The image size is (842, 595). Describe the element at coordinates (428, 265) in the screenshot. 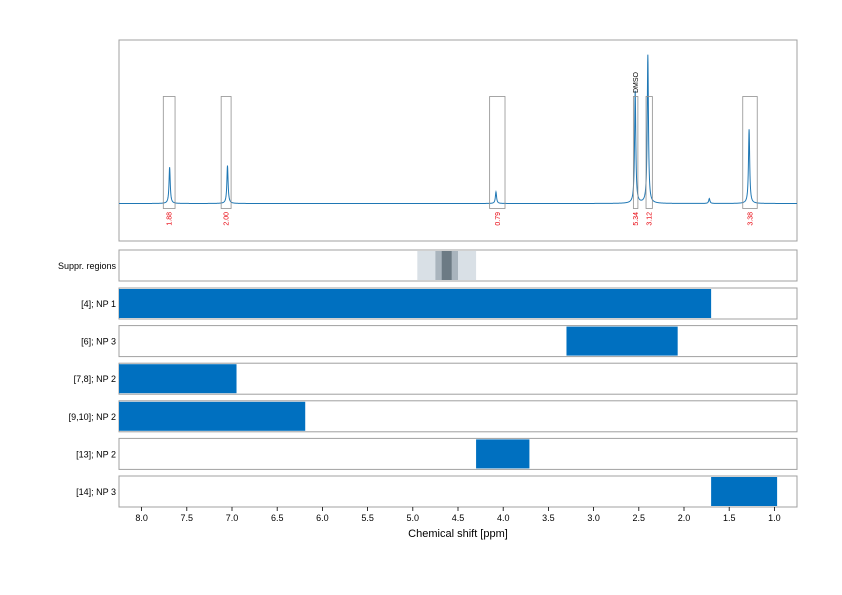

I see `suppressed-regions-panel: Suppr. regions` at that location.